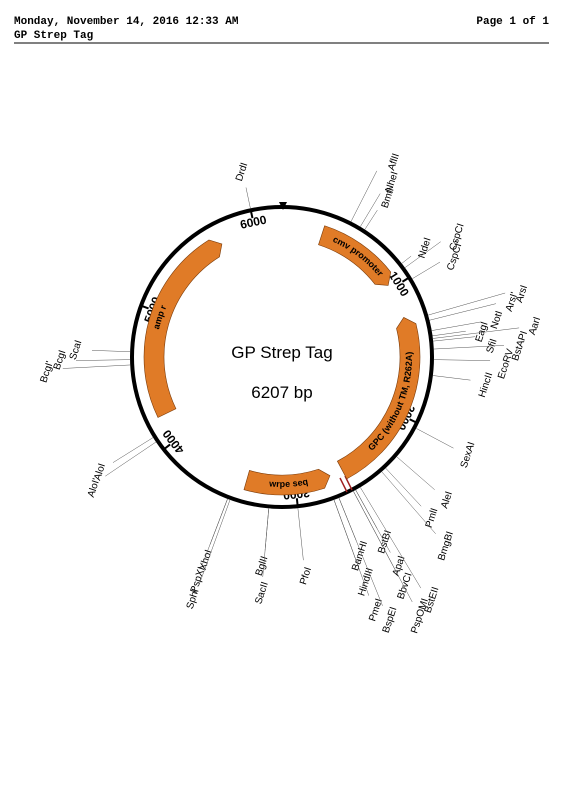  Describe the element at coordinates (60, 360) in the screenshot. I see `enzyme-label: BcgI` at that location.